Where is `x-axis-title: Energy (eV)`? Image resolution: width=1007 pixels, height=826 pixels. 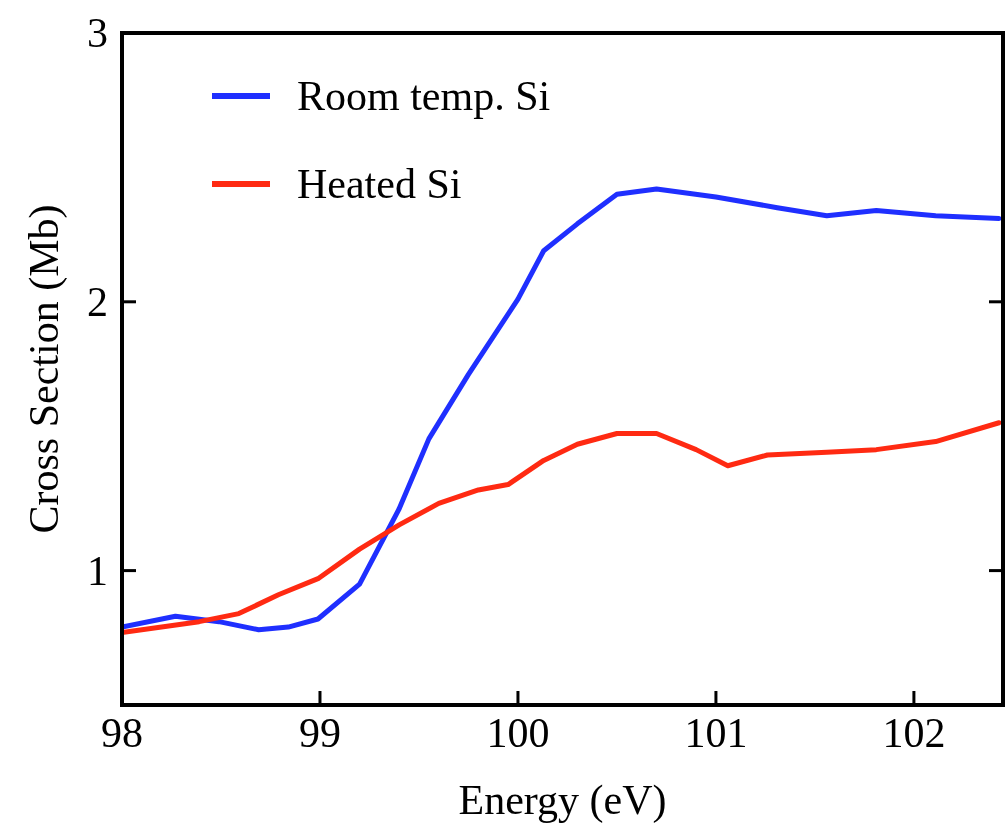 x-axis-title: Energy (eV) is located at coordinates (562, 800).